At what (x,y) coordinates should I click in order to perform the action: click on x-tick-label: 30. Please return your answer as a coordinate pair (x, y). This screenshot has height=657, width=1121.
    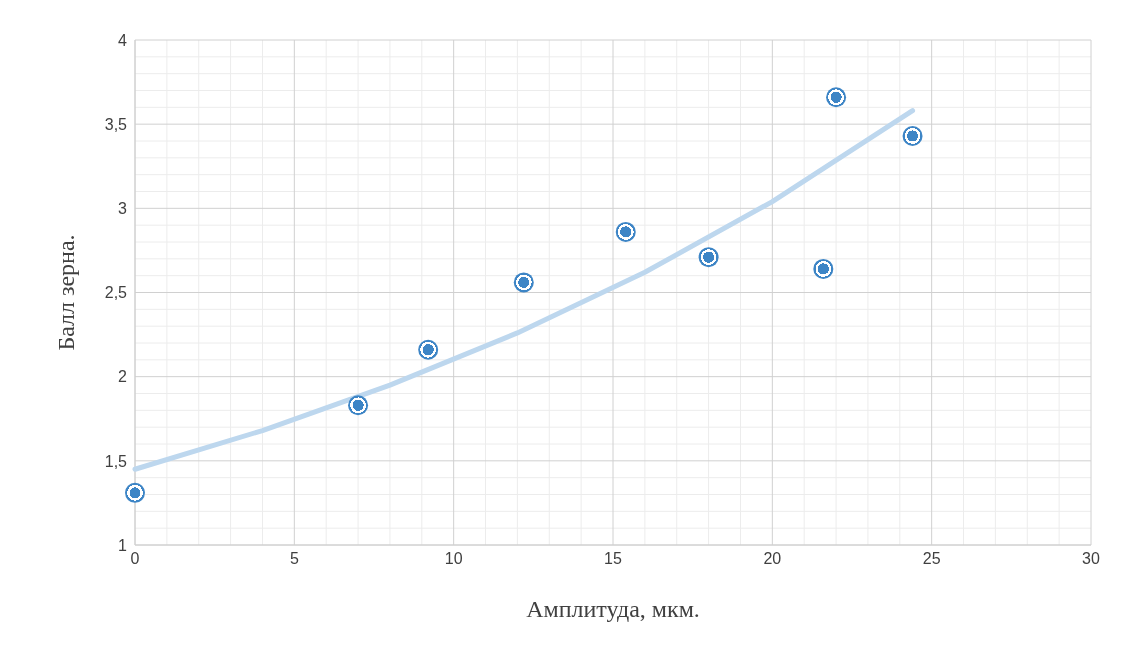
    Looking at the image, I should click on (1091, 559).